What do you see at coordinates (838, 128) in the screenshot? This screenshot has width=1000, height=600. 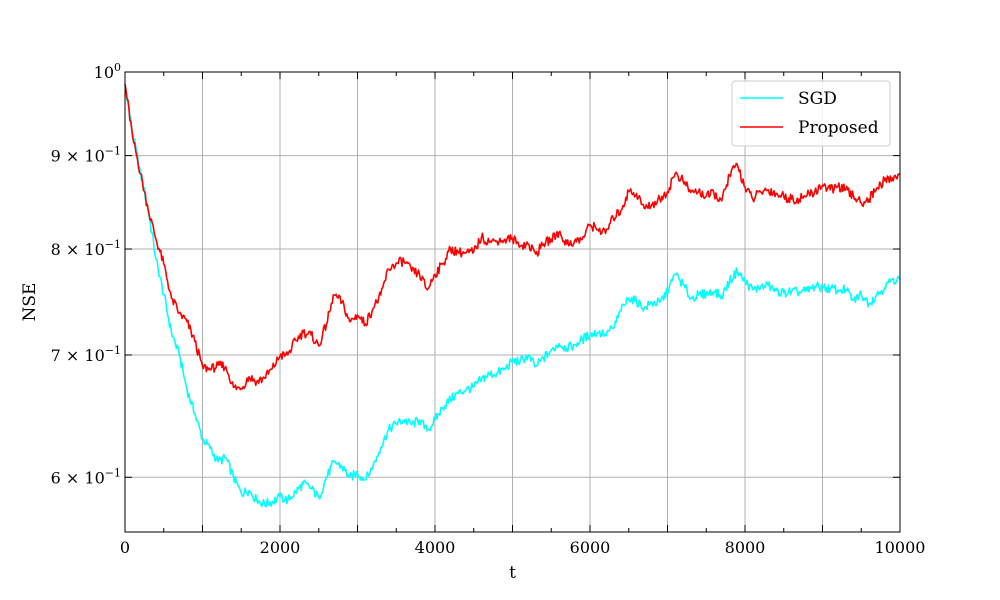 I see `legend-label-proposed: Proposed` at bounding box center [838, 128].